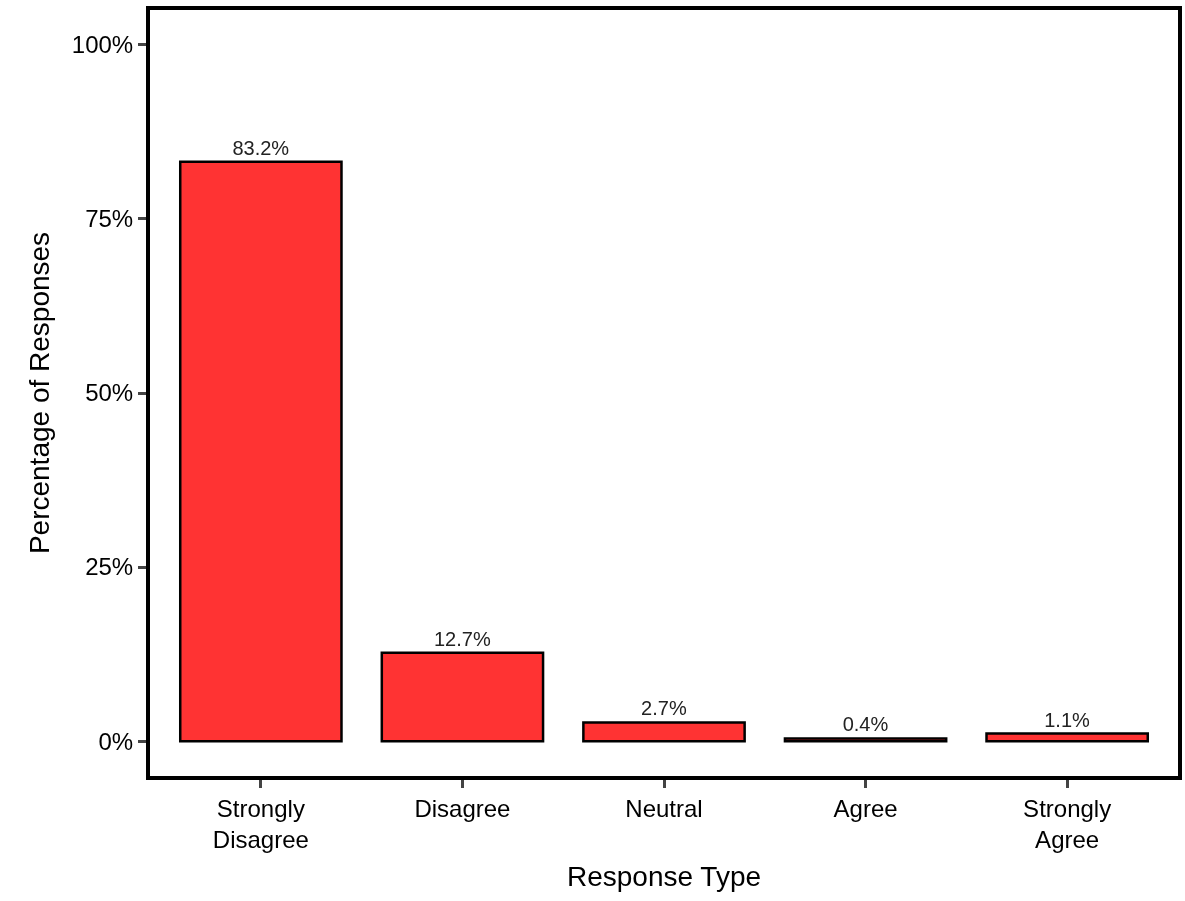  Describe the element at coordinates (260, 823) in the screenshot. I see `x-tick-label: Strongly Disagree` at that location.